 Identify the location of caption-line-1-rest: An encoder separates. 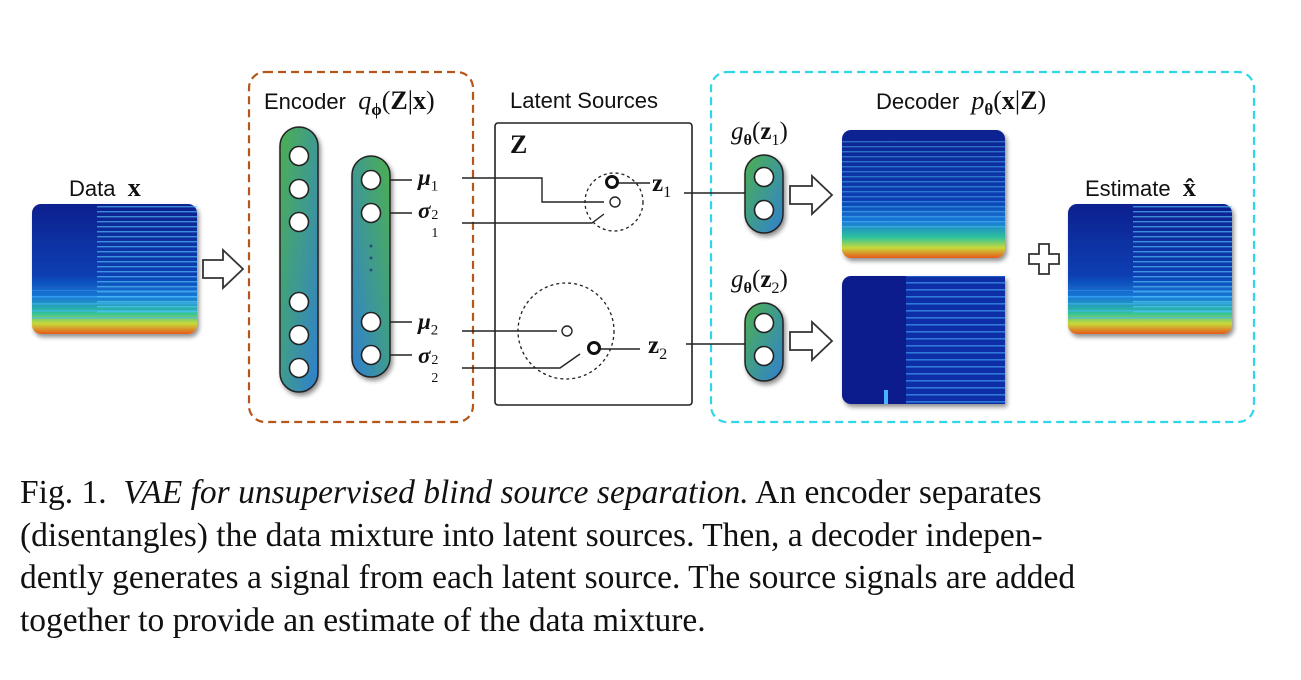
(898, 492).